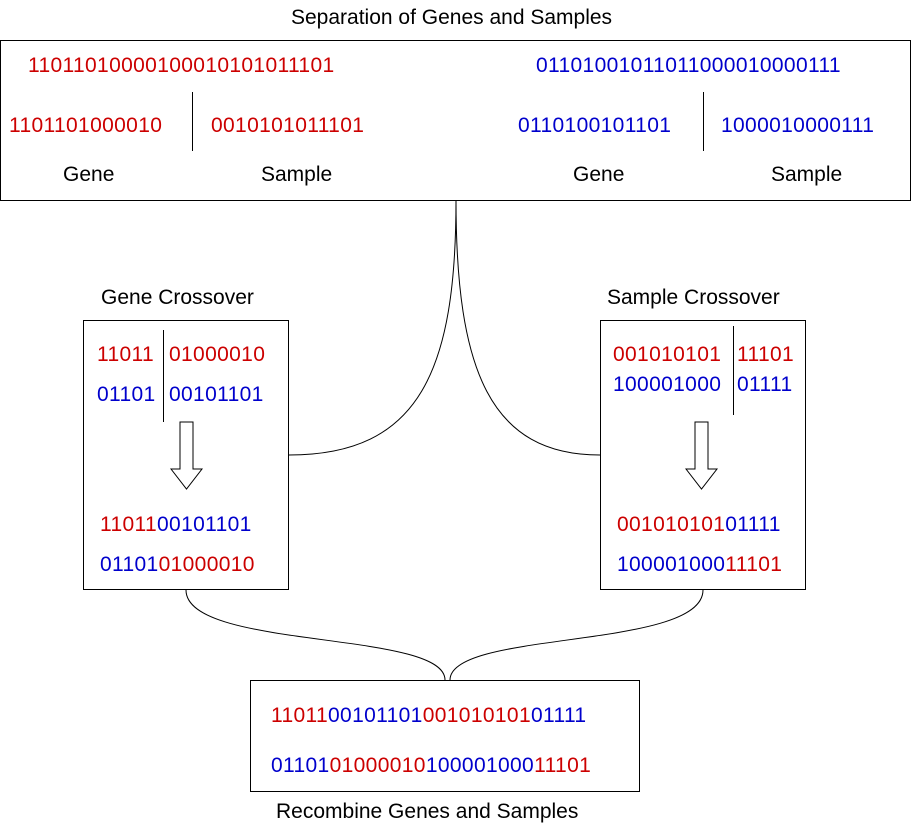 The height and width of the screenshot is (835, 911). I want to click on gene-row2-tail: 00101101, so click(216, 394).